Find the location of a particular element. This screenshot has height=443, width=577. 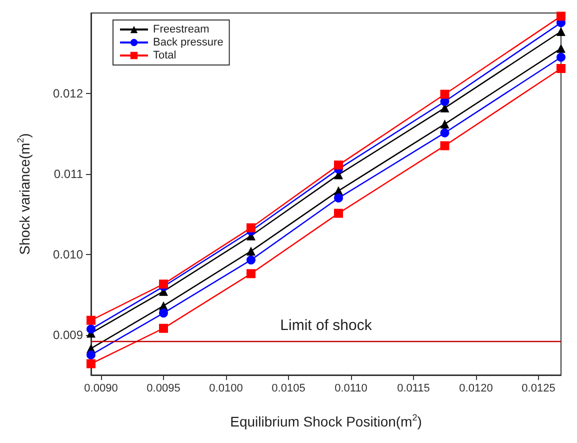

x-tick-label: 0.0115 is located at coordinates (413, 388).